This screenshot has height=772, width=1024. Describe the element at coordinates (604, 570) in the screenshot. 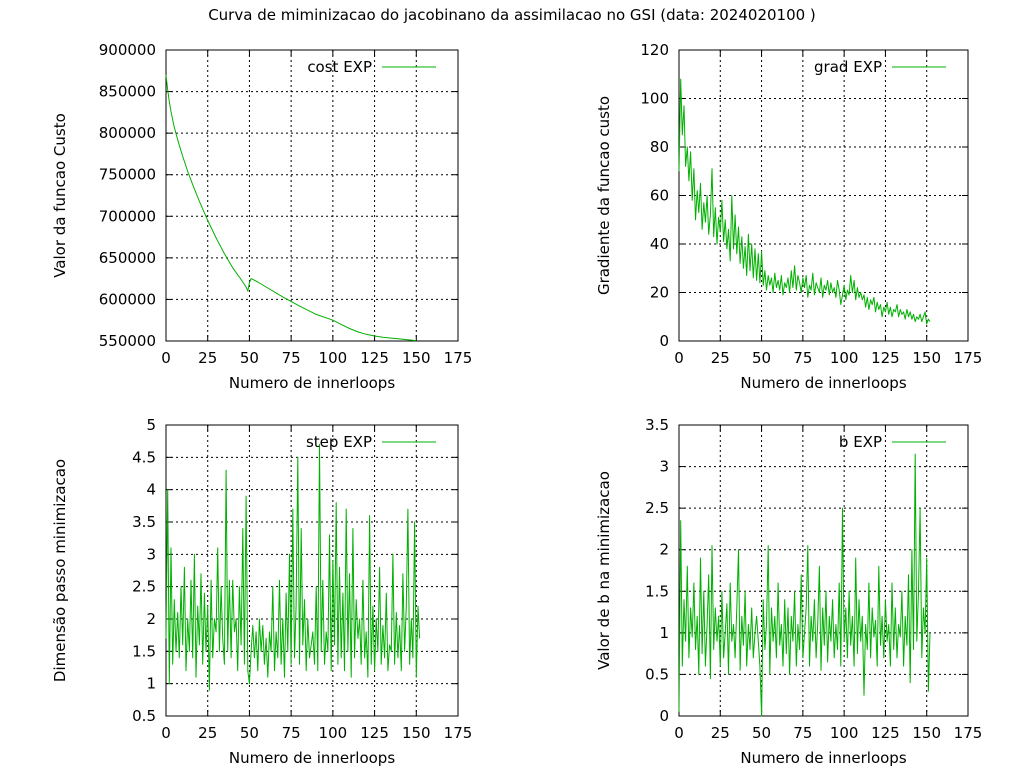

I see `y-axis-label: Valor de b na minimizacao` at that location.